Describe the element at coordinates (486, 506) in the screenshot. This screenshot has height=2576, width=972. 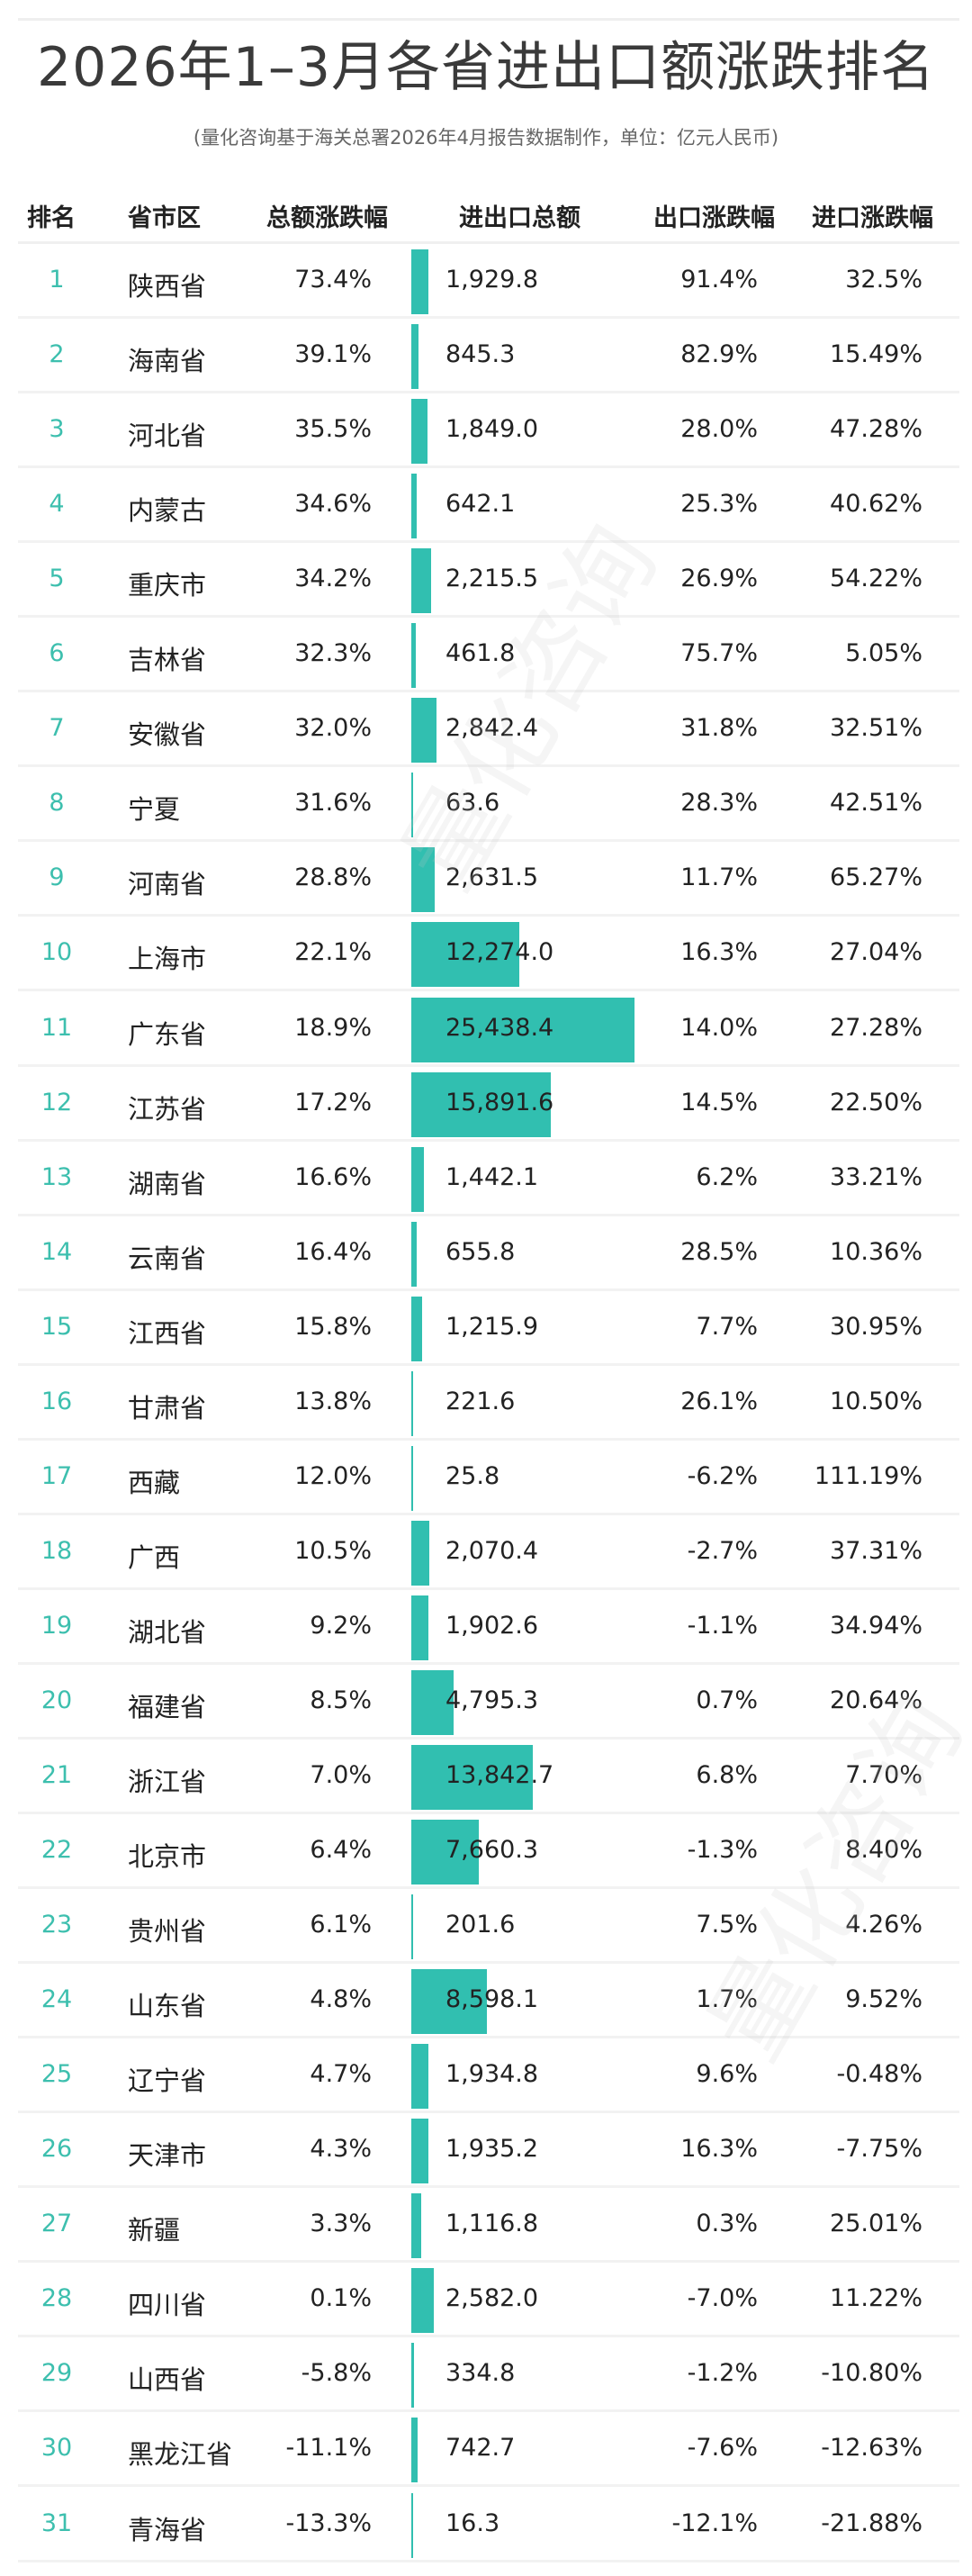
I see `table-row: 4 内蒙古 34.6% 642.1 25.3% 40.62%` at that location.